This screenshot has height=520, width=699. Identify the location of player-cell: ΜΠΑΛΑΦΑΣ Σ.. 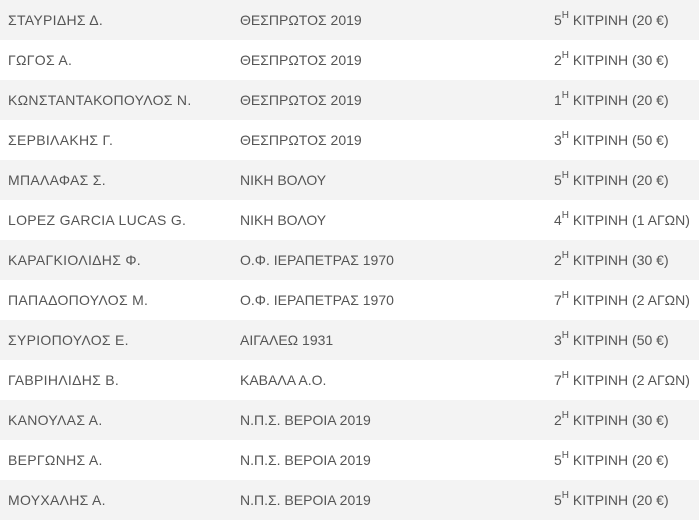
(120, 180).